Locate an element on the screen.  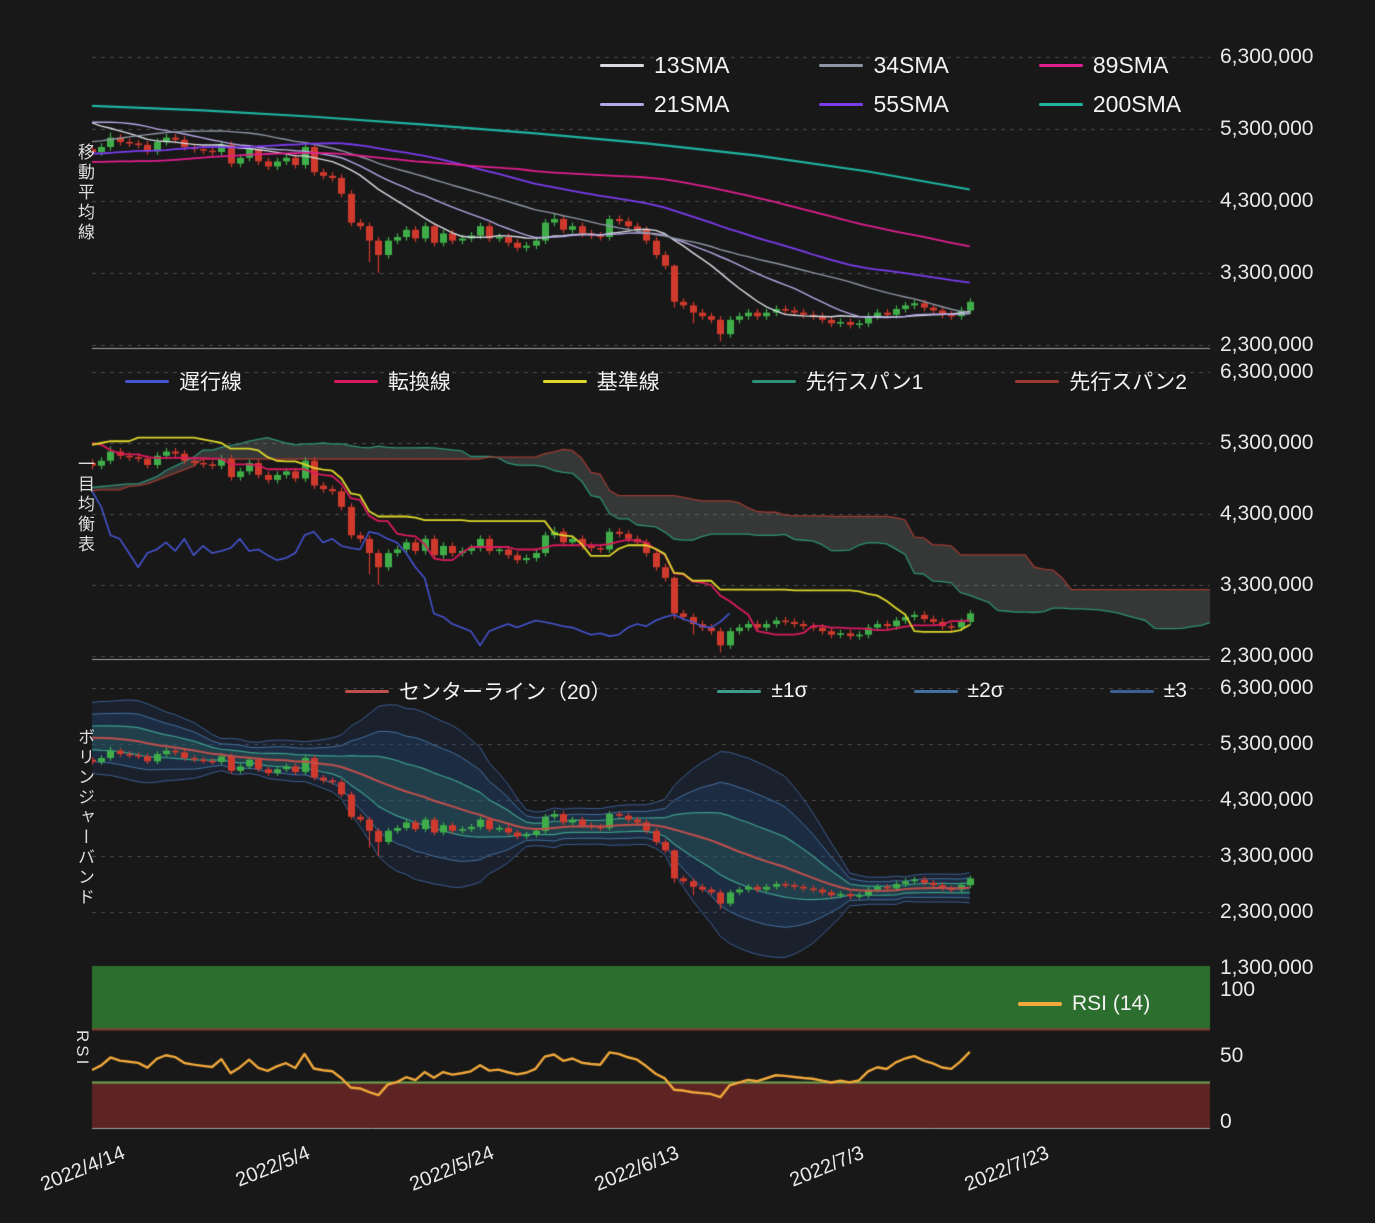
legend-ichimoku: 遅行線 転換線 基準線 先行スパン1 先行スパン2 is located at coordinates (656, 381).